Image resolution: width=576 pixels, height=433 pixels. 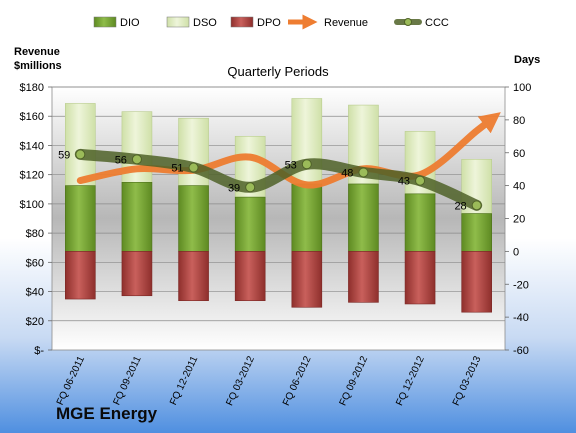 What do you see at coordinates (35, 263) in the screenshot?
I see `left-tick-label: $60` at bounding box center [35, 263].